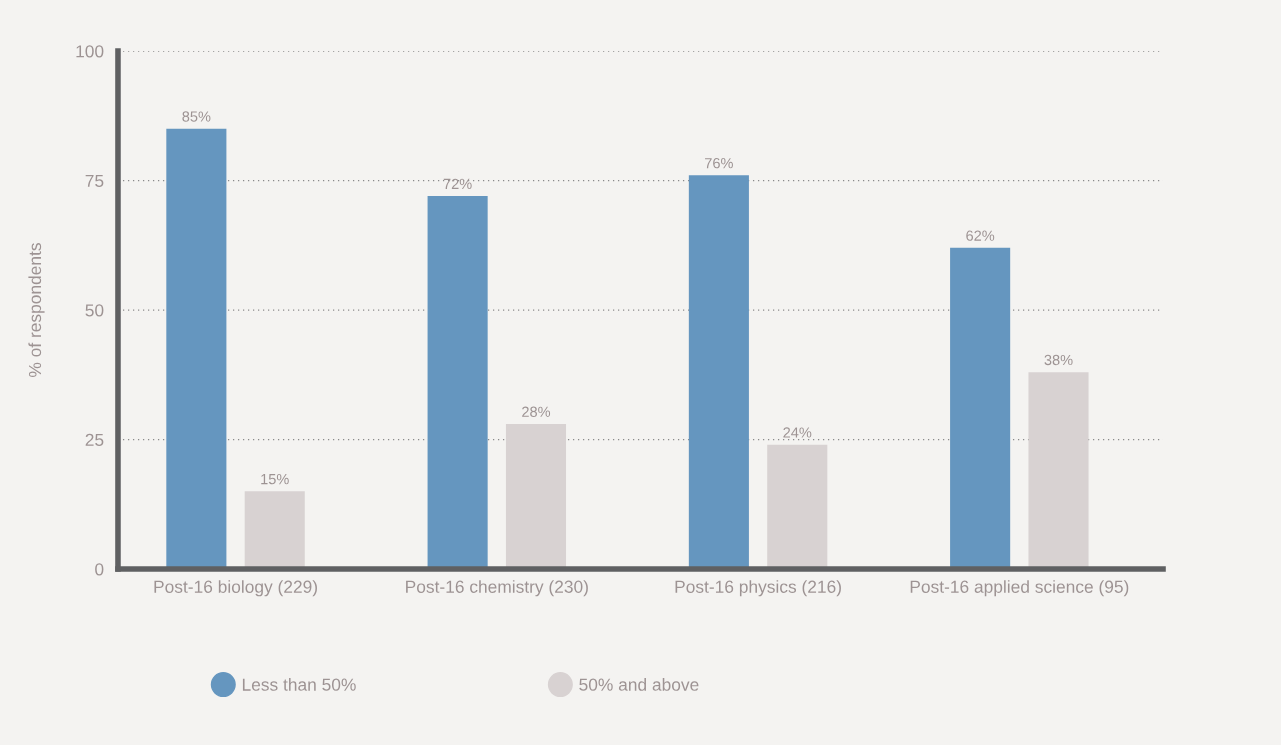 The width and height of the screenshot is (1281, 745). What do you see at coordinates (299, 684) in the screenshot?
I see `legend-label: Less than 50%` at bounding box center [299, 684].